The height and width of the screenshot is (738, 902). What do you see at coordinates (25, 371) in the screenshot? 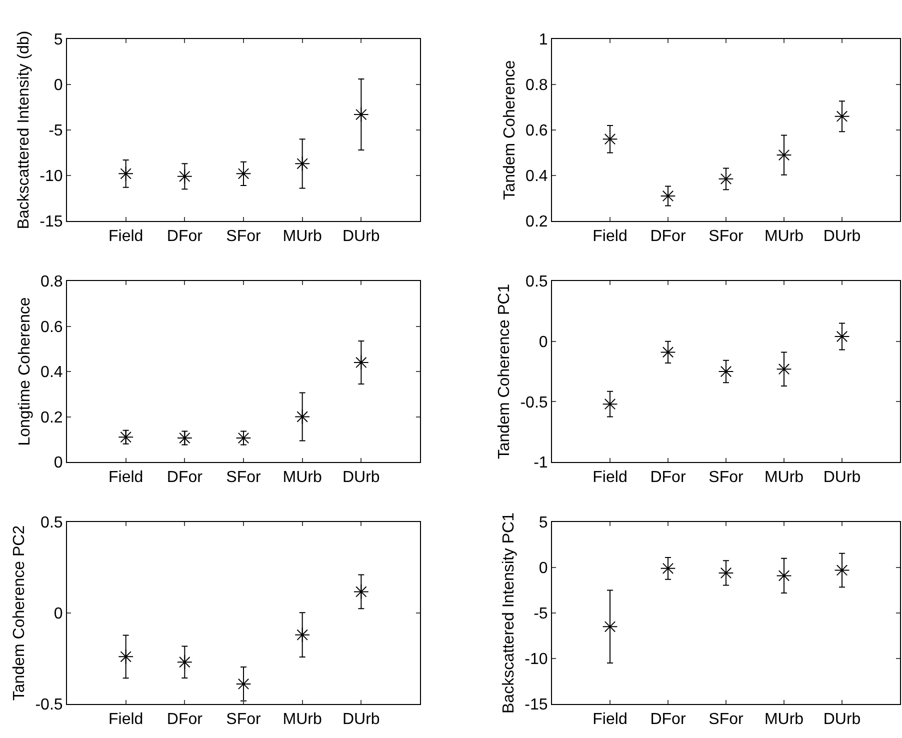
I see `y-axis-title: Longtime Coherence` at bounding box center [25, 371].